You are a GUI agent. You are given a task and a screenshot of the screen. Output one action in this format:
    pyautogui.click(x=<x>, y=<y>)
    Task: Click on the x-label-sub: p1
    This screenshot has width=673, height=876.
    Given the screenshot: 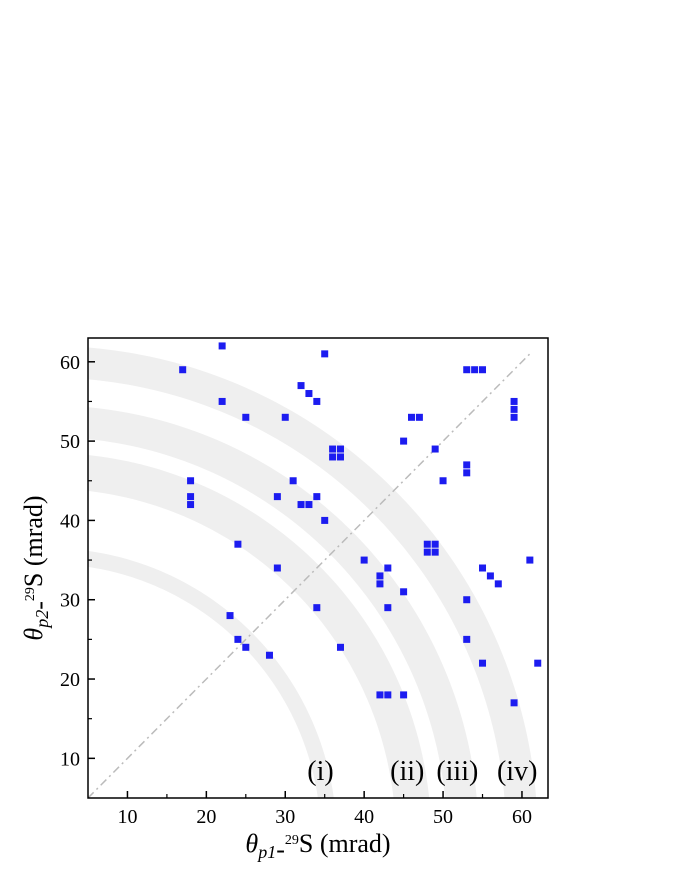 What is the action you would take?
    pyautogui.click(x=266, y=852)
    